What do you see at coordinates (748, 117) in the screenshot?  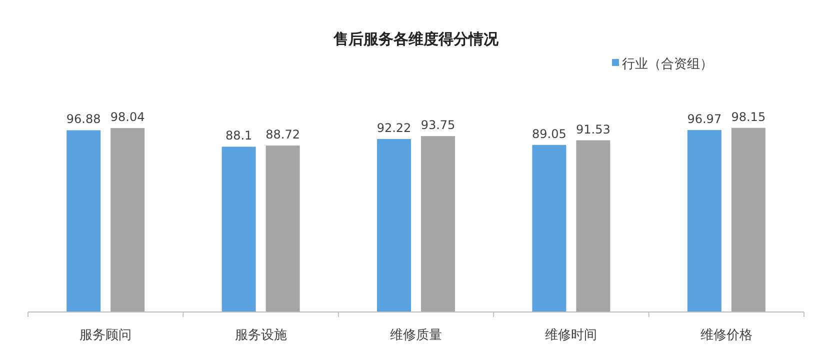 I see `data-label: 98.15` at bounding box center [748, 117].